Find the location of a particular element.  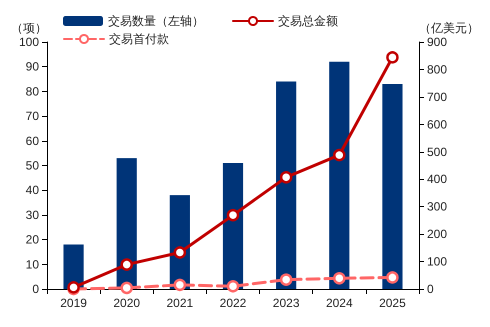

y-tick-label: 0 is located at coordinates (36, 289).